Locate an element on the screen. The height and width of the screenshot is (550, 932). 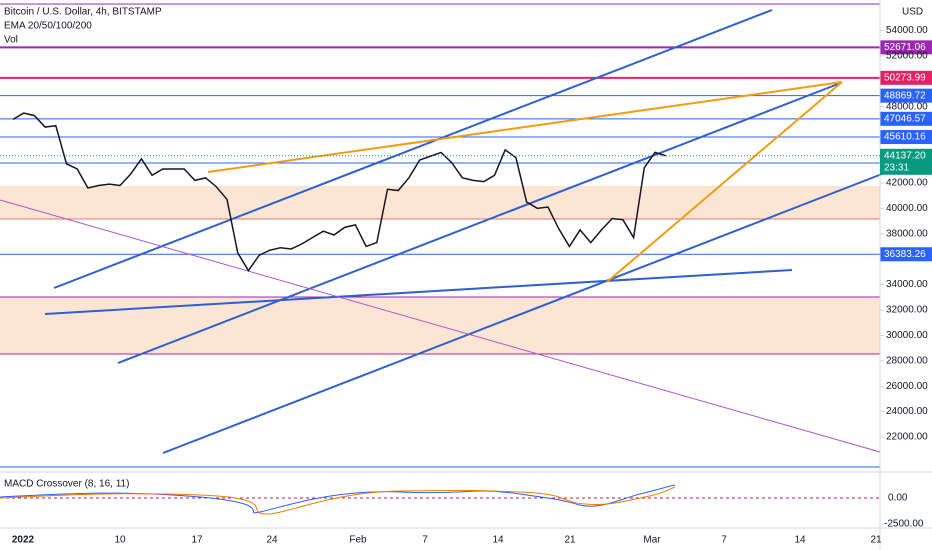
countdown: 23:31 is located at coordinates (896, 167).